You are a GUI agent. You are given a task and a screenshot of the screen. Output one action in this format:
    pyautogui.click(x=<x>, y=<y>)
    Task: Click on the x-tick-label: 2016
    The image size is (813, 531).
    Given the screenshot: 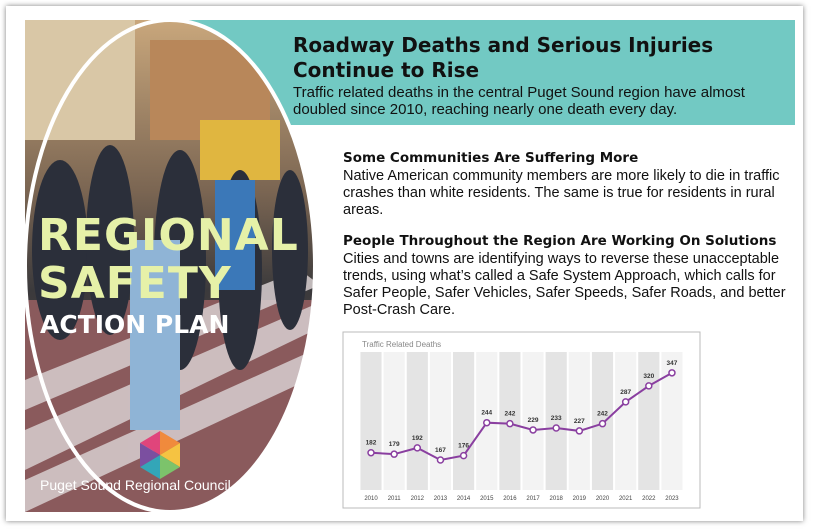 What is the action you would take?
    pyautogui.click(x=510, y=499)
    